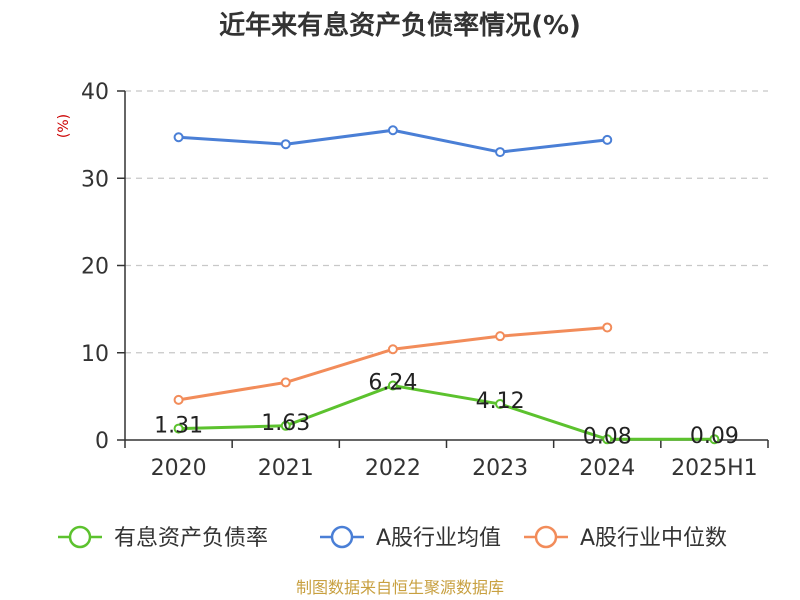  What do you see at coordinates (102, 441) in the screenshot?
I see `y-tick-label: 0` at bounding box center [102, 441].